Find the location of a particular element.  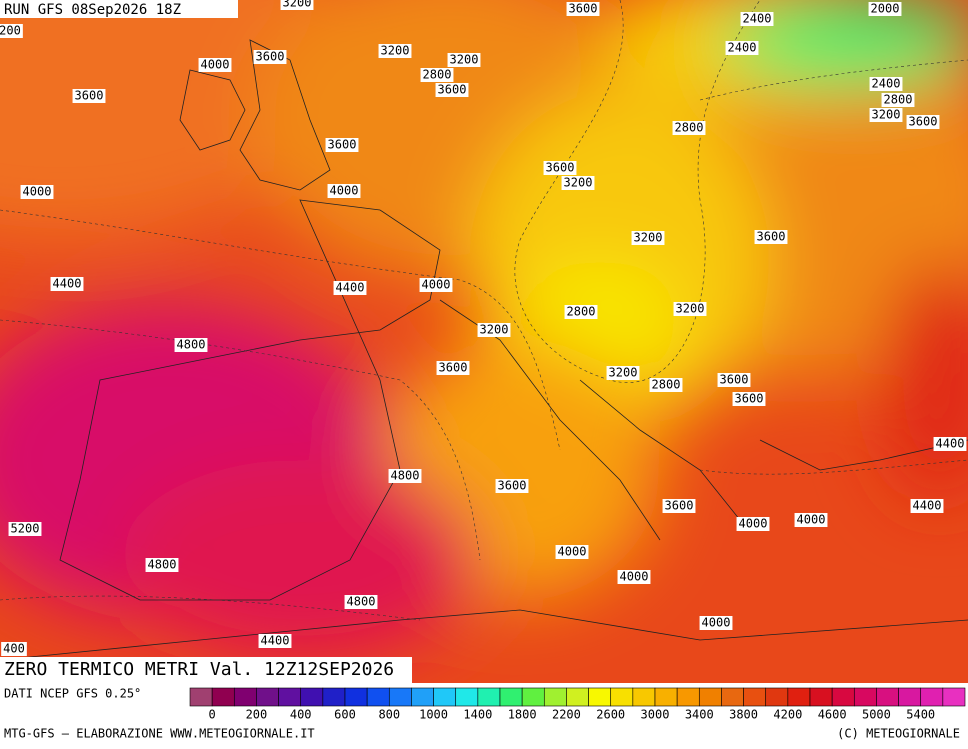

colorbar-tick-label: 3000 is located at coordinates (655, 715).